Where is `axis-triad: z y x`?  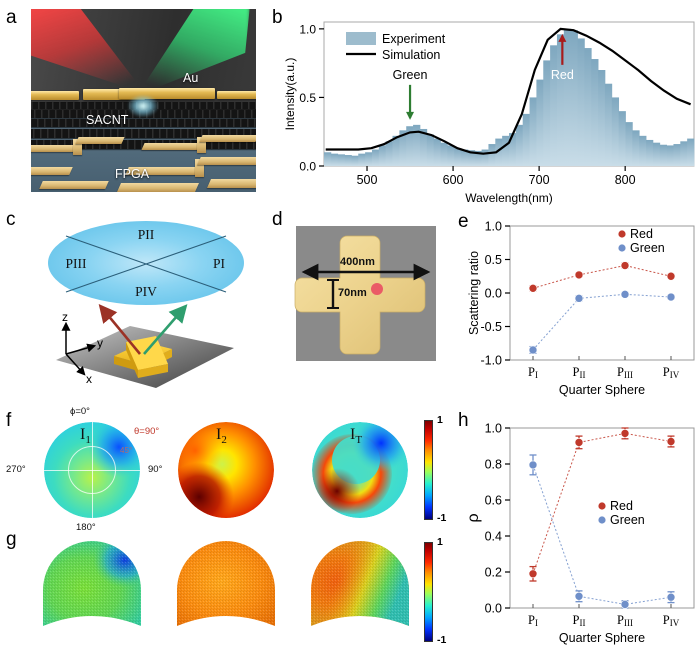 axis-triad: z y x is located at coordinates (82, 348).